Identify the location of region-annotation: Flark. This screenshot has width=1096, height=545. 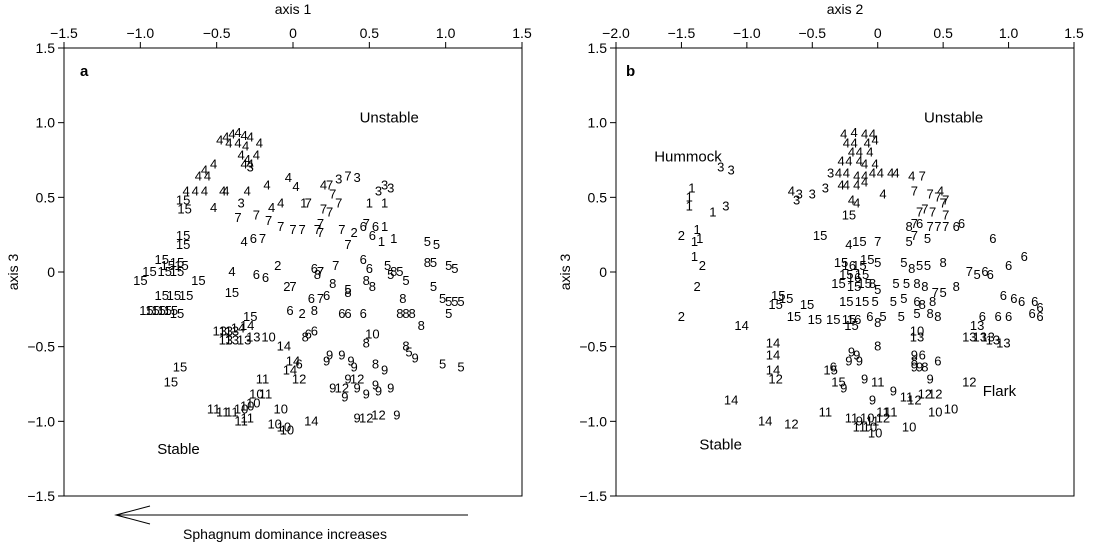
(1000, 391).